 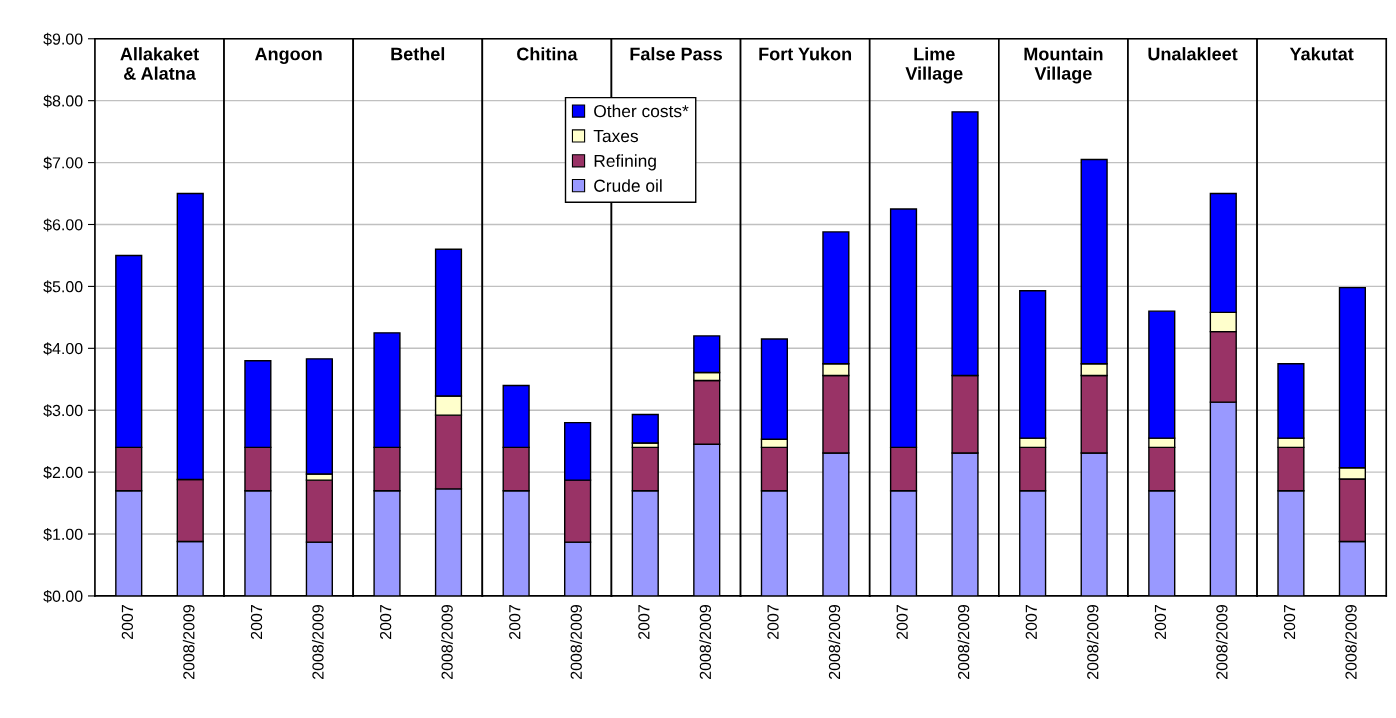 What do you see at coordinates (63, 411) in the screenshot?
I see `y-tick-label: $3.00` at bounding box center [63, 411].